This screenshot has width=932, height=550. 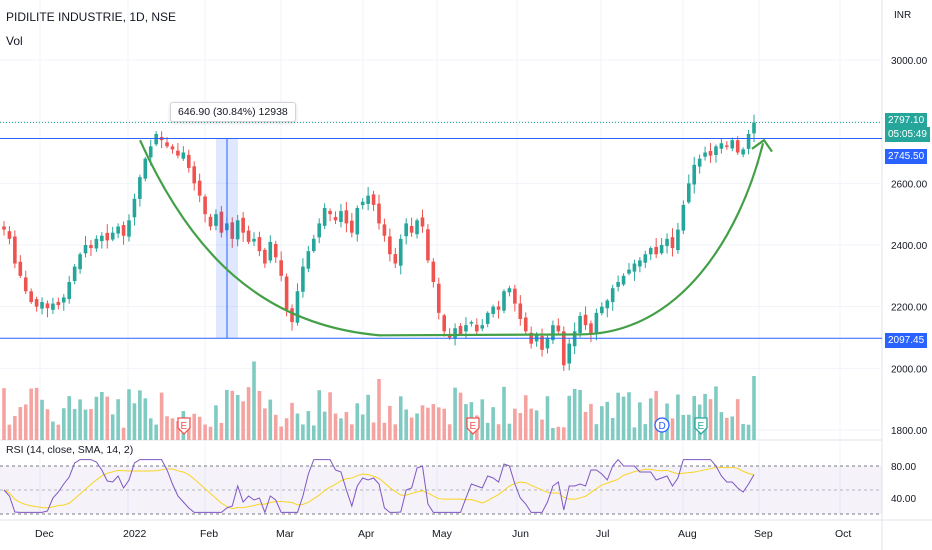 I want to click on countdown-tag: 05:05:49, so click(x=907, y=134).